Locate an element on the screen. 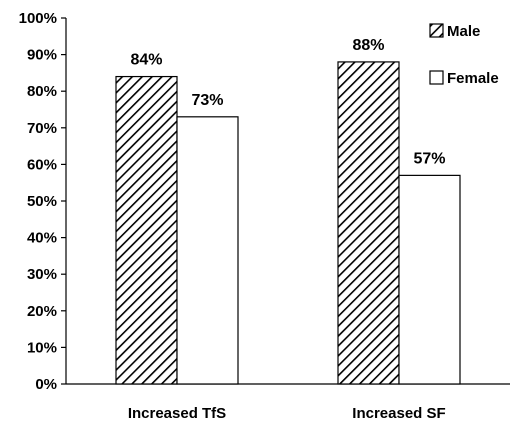 The width and height of the screenshot is (520, 428). legend: Male Female is located at coordinates (464, 55).